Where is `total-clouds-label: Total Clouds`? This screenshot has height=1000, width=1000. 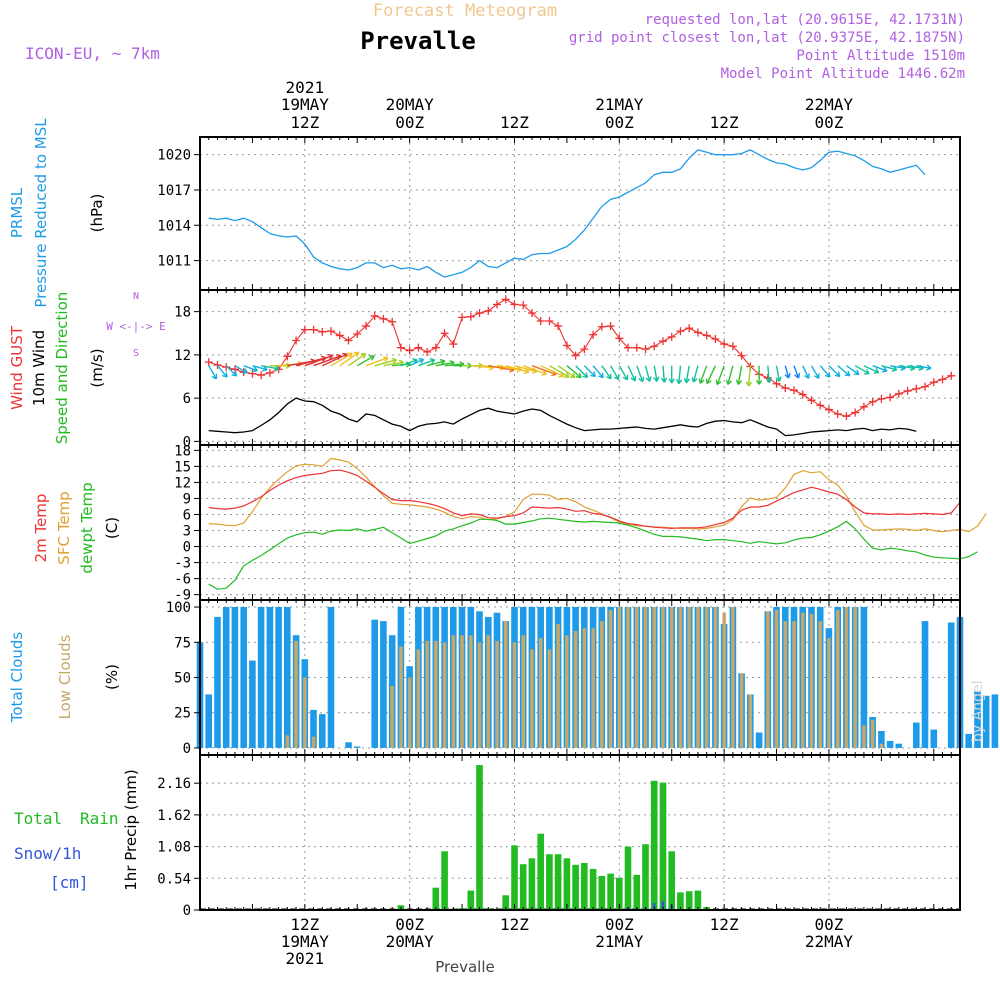
total-clouds-label: Total Clouds is located at coordinates (17, 678).